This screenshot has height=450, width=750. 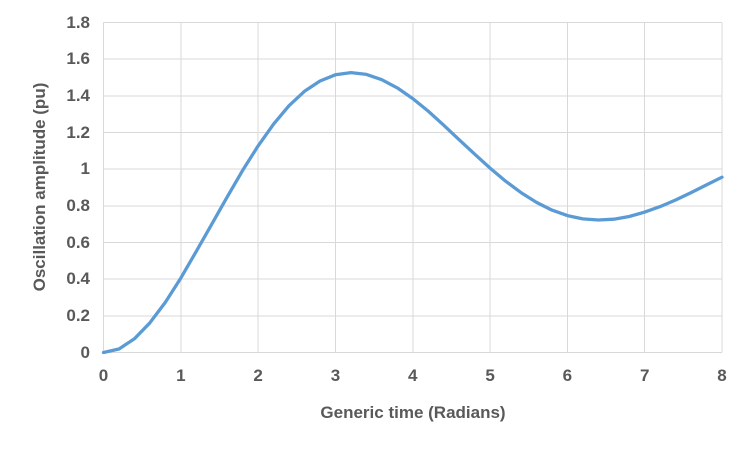 I want to click on y-tick-label: 1.6, so click(x=78, y=59).